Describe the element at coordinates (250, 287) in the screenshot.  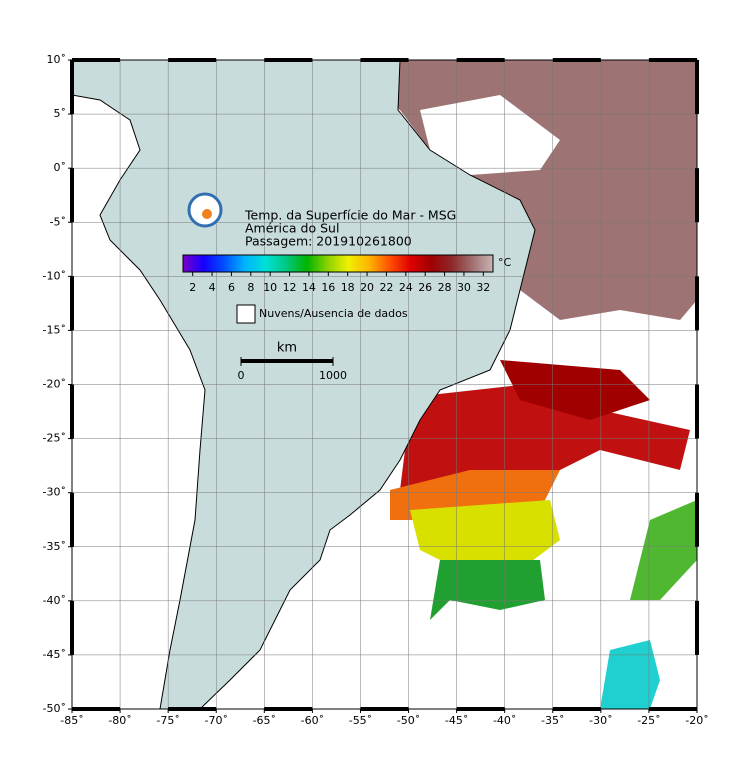
I see `colorbar-tick-label: 8` at that location.